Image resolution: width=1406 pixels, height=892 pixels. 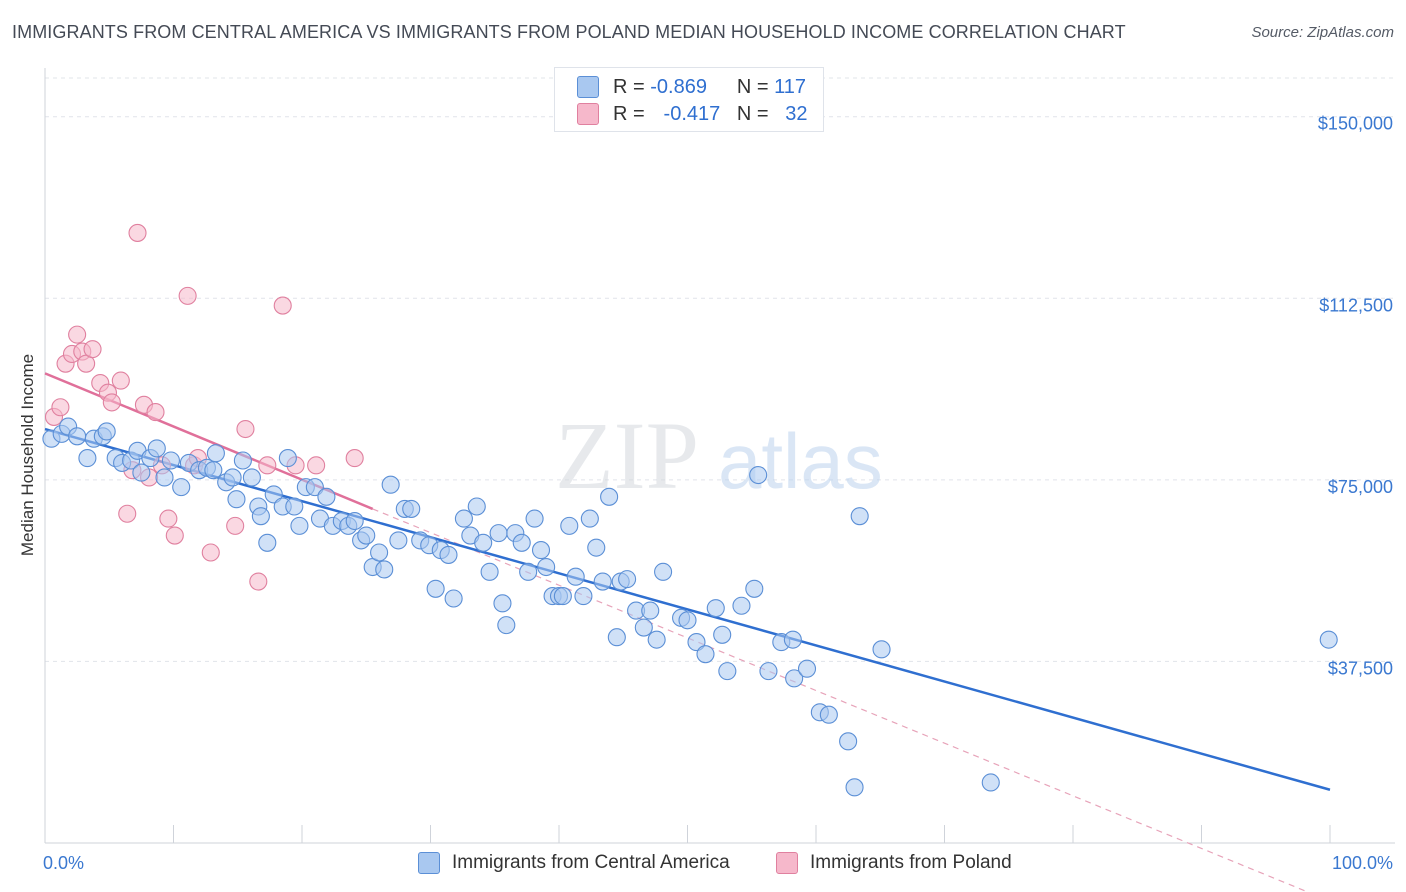 What do you see at coordinates (429, 863) in the screenshot?
I see `legend-swatch-central-america` at bounding box center [429, 863].